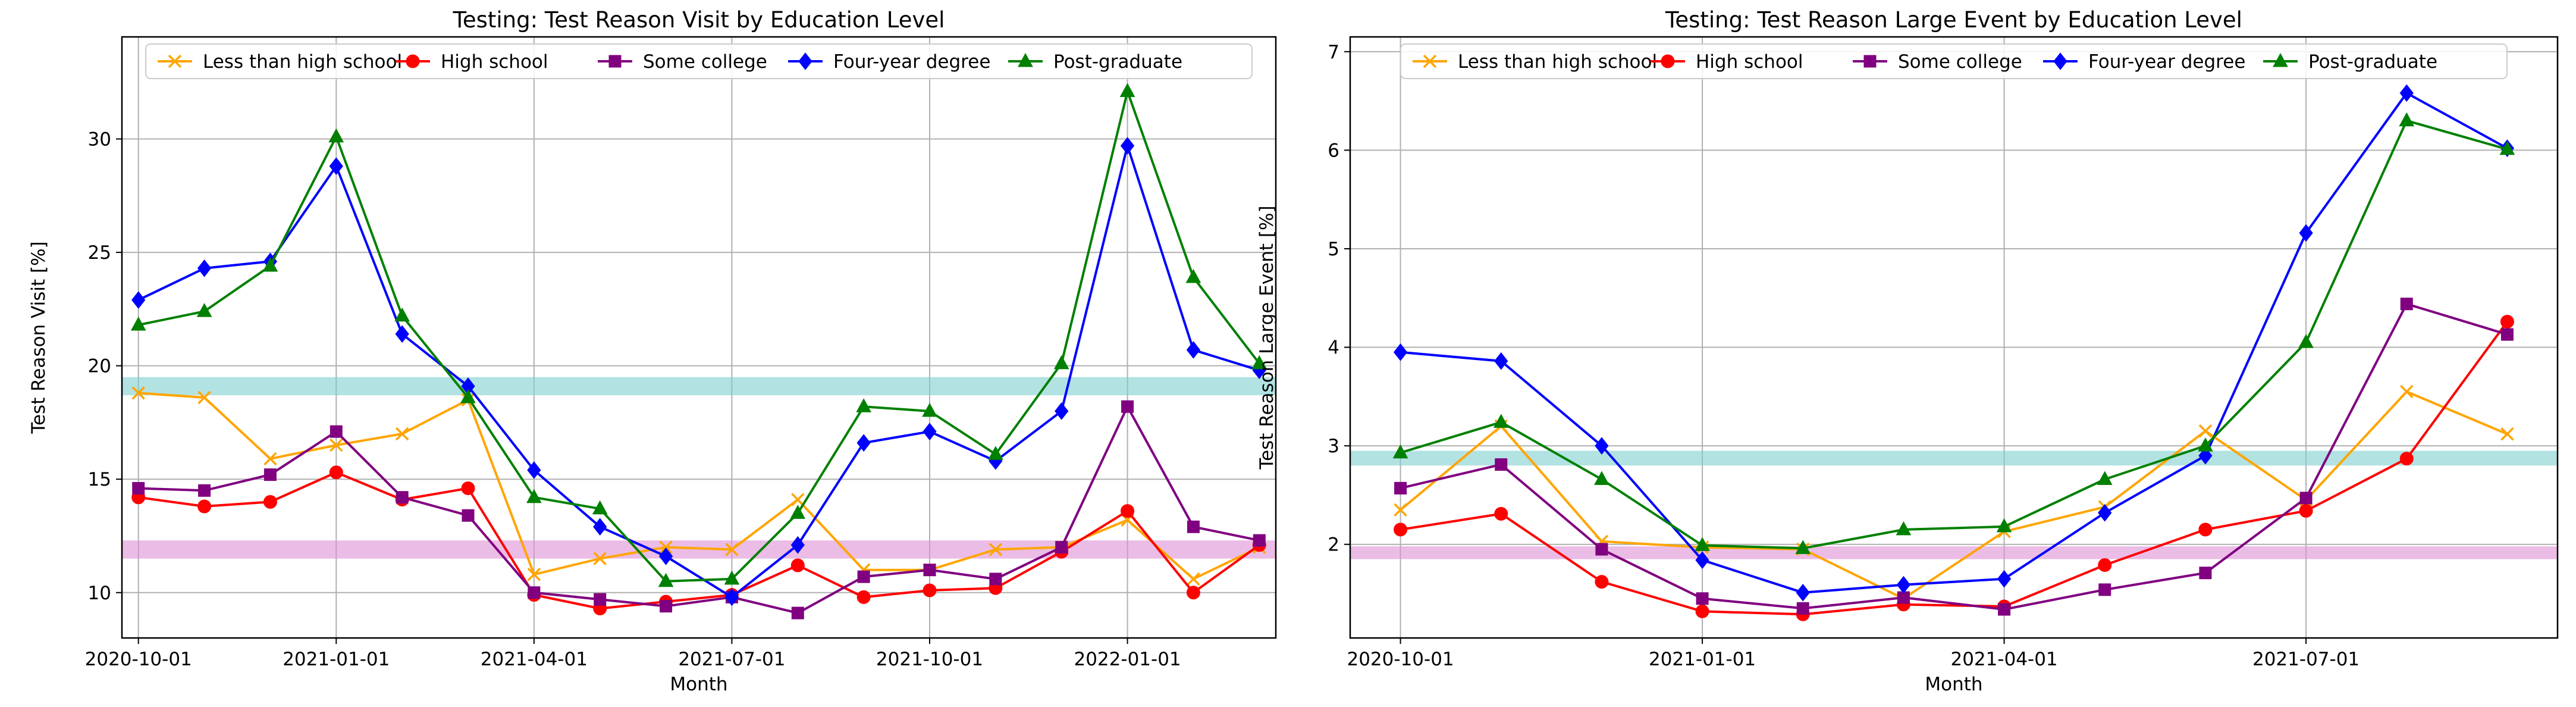  Describe the element at coordinates (1333, 249) in the screenshot. I see `y-tick-label: 5` at that location.